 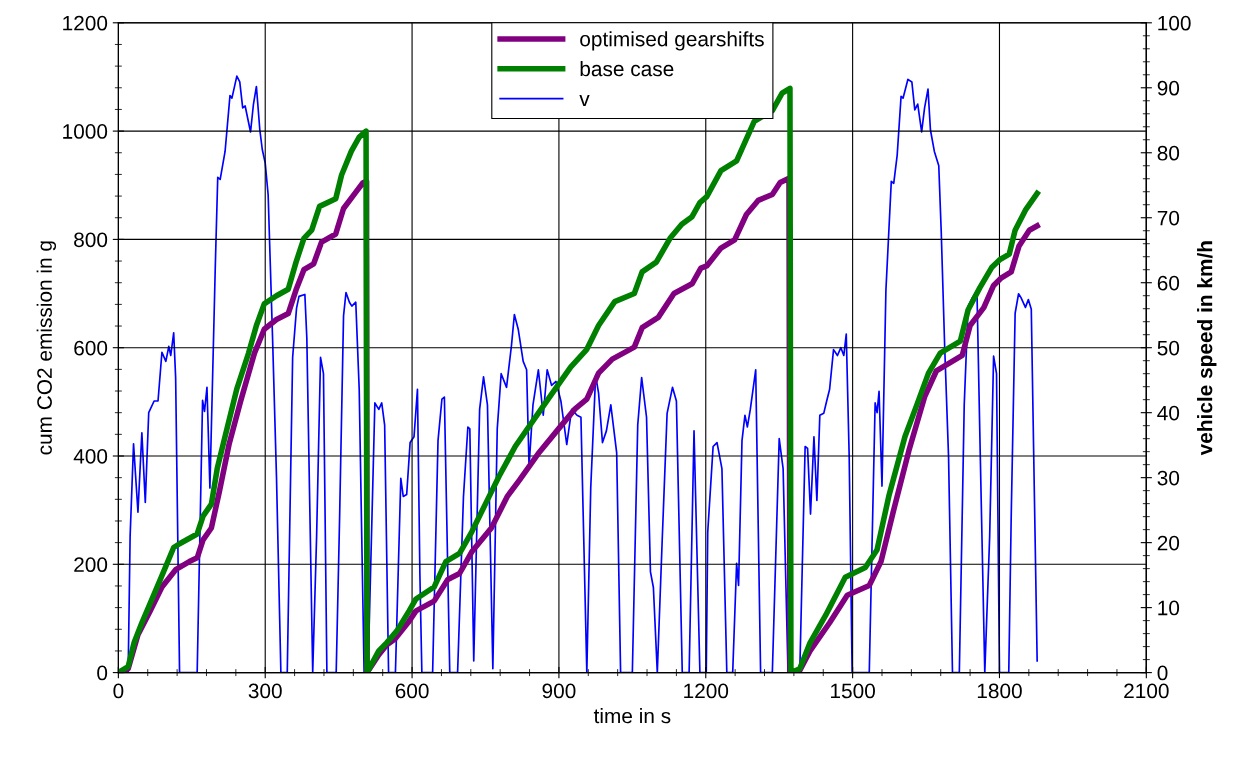 What do you see at coordinates (1168, 543) in the screenshot?
I see `y2-tick-label: 20` at bounding box center [1168, 543].